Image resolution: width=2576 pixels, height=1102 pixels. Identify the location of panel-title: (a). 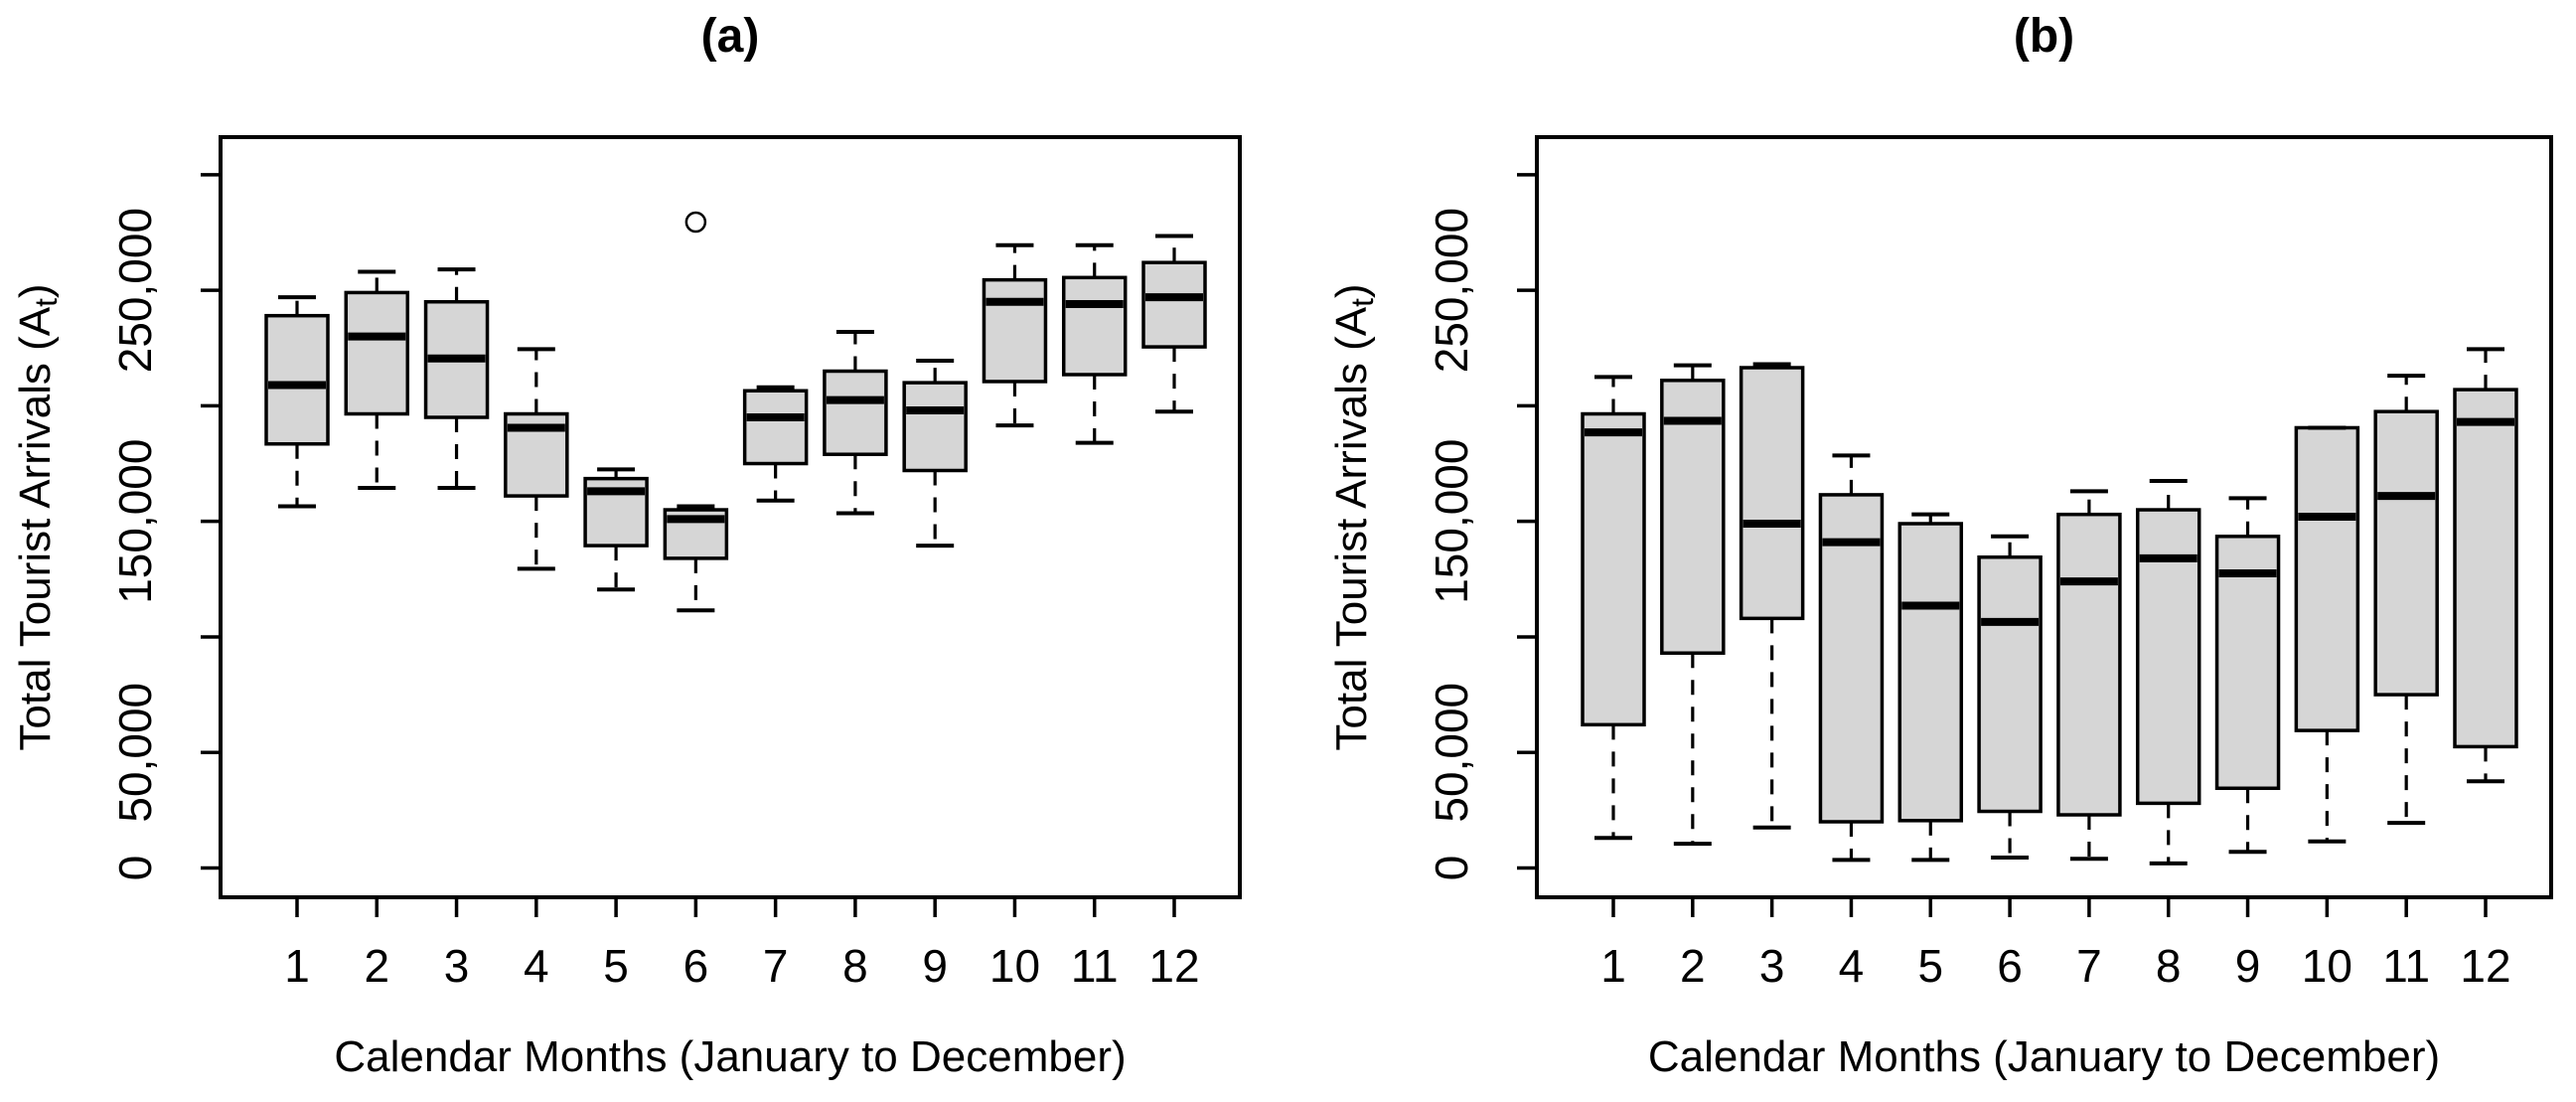
(731, 37).